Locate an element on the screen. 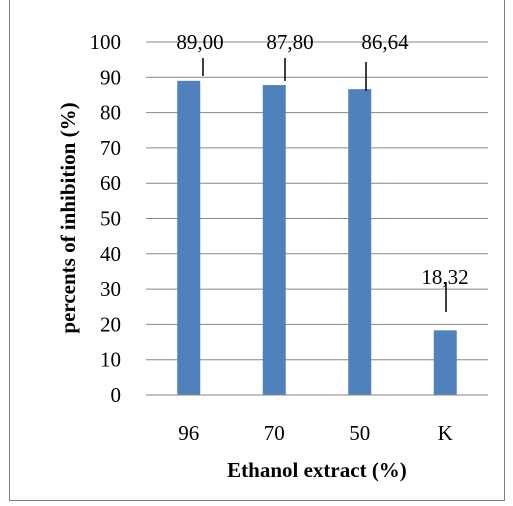 The width and height of the screenshot is (513, 506). y-tick-label: 40 is located at coordinates (110, 254).